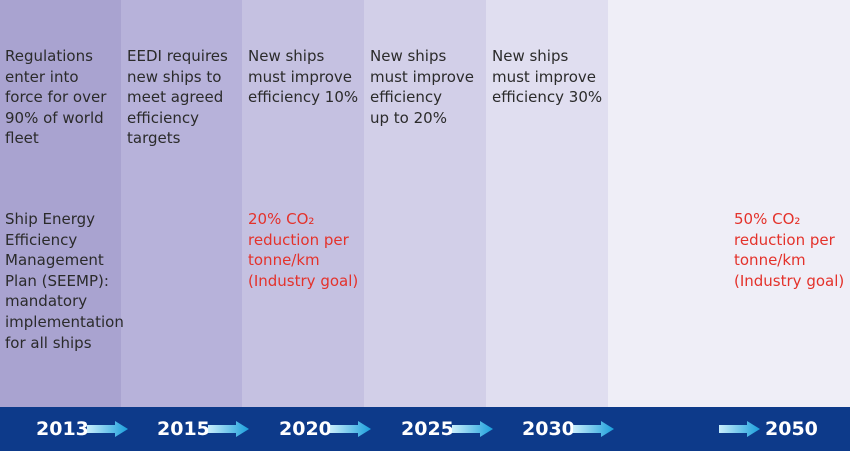 The image size is (850, 451). I want to click on text-line: 20% CO₂, so click(281, 219).